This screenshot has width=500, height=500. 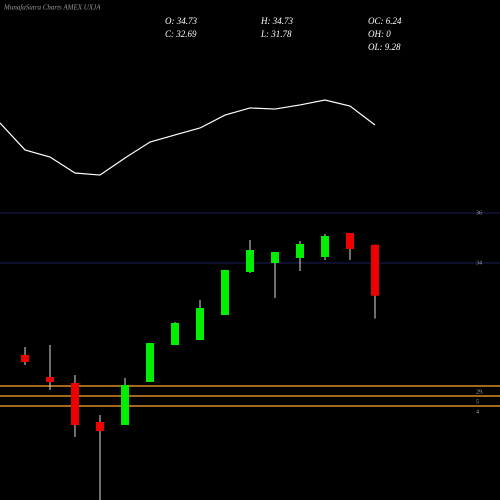 I want to click on level-label: 29., so click(x=480, y=392).